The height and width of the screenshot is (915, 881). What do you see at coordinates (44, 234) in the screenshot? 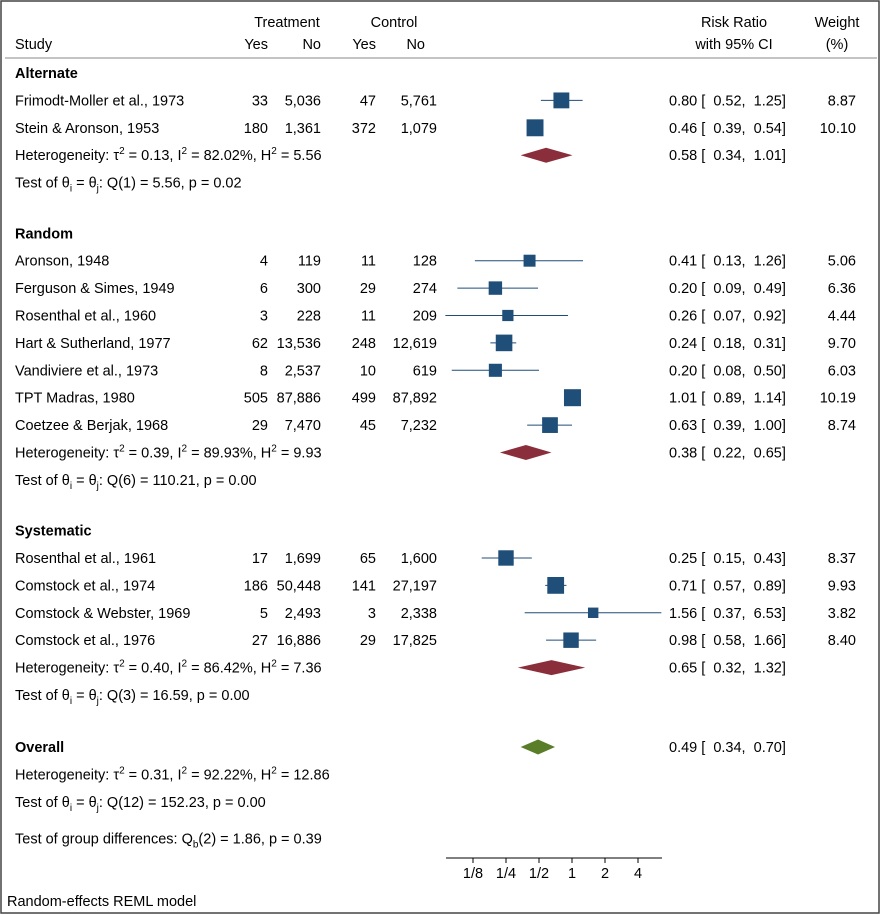
I see `group-heading: Random` at bounding box center [44, 234].